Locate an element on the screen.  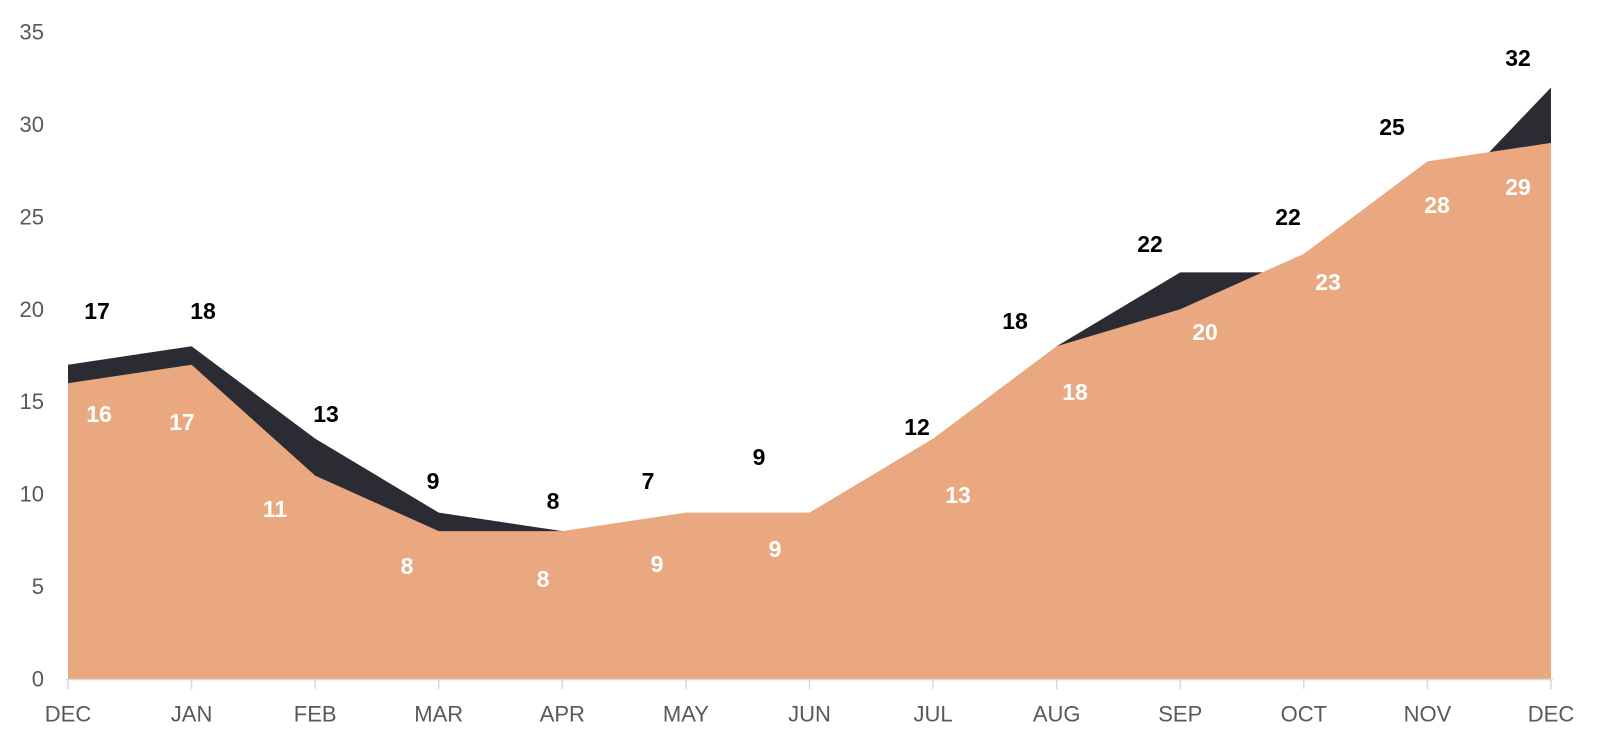
y-axis-label: 35 is located at coordinates (32, 32).